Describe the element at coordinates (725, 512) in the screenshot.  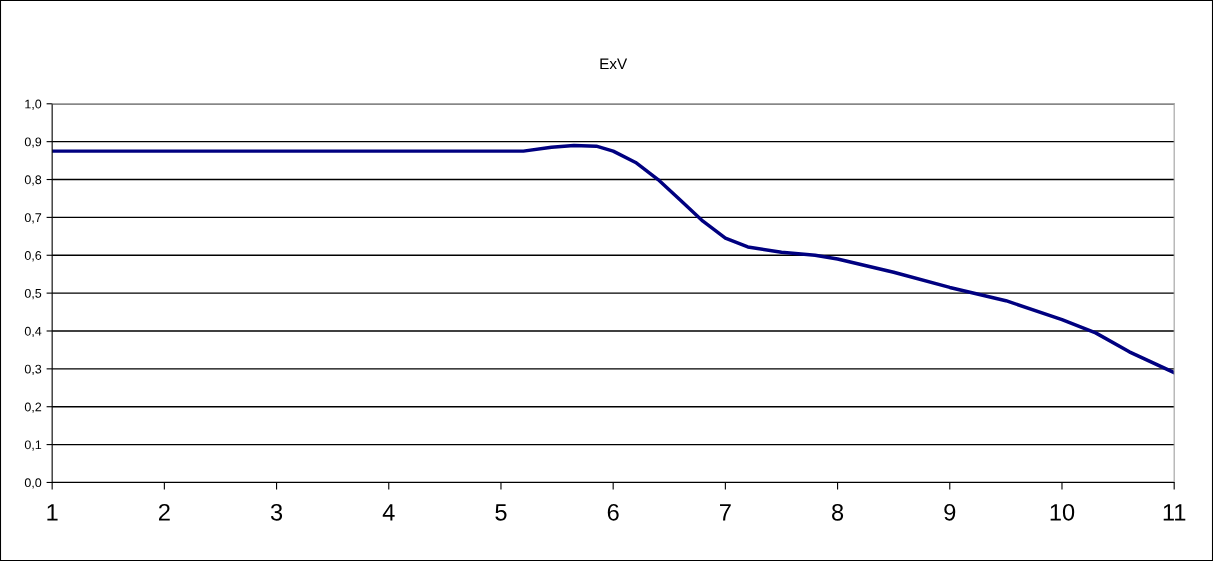
I see `x-tick-label: 7` at that location.